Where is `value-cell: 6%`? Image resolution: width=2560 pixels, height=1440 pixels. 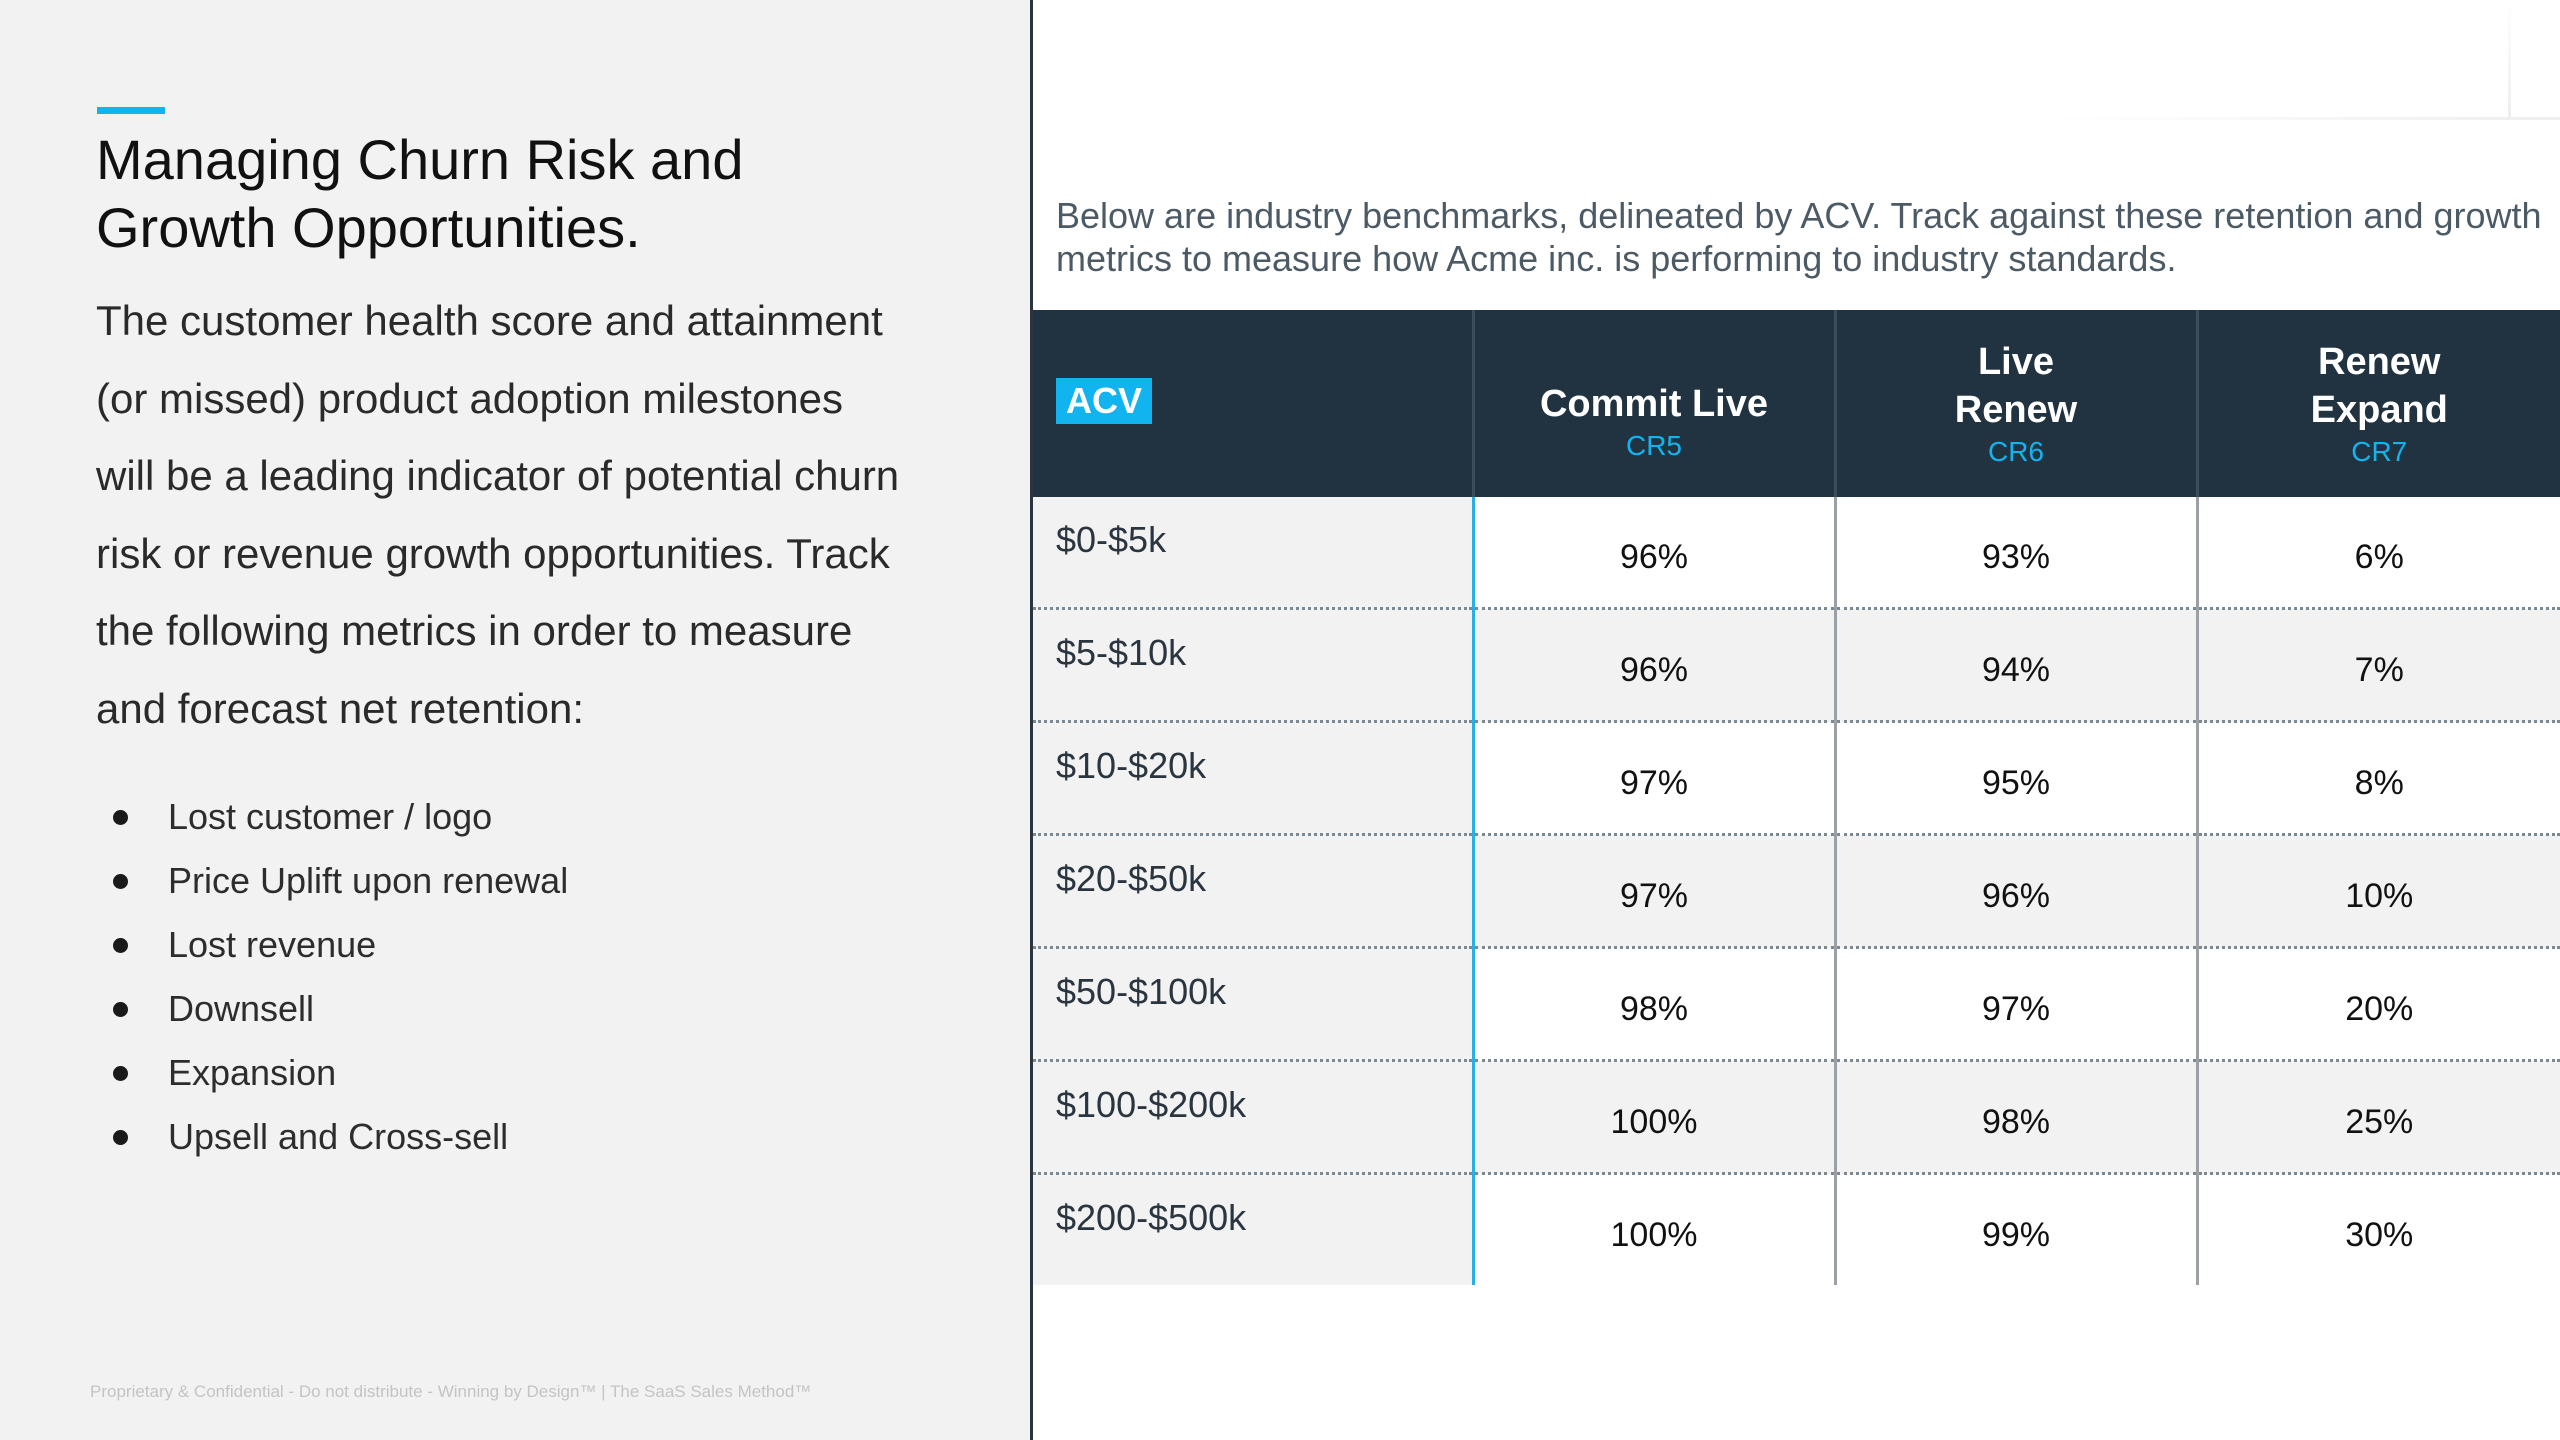
value-cell: 6% is located at coordinates (2377, 553).